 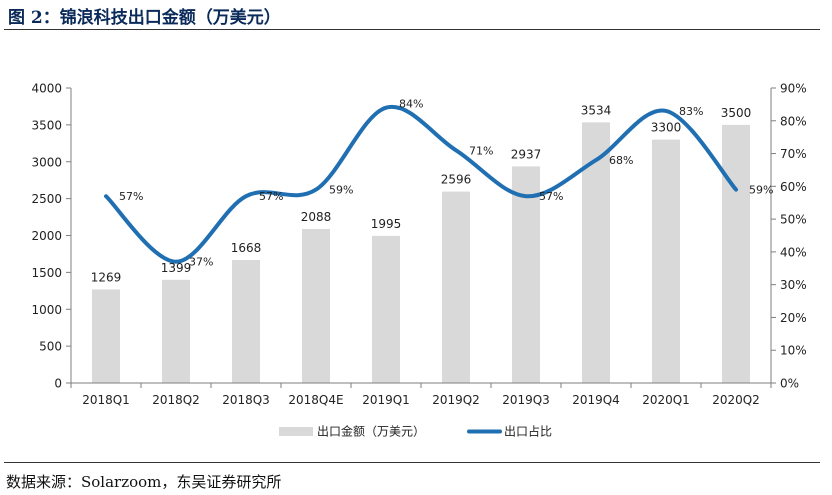 What do you see at coordinates (246, 248) in the screenshot?
I see `bar-value-label: 1668` at bounding box center [246, 248].